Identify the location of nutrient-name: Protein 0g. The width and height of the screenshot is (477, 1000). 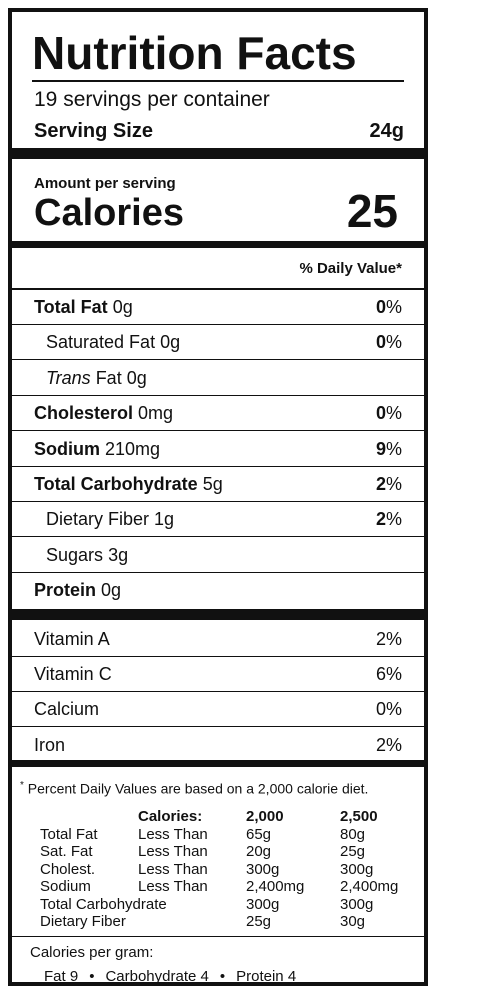
(77, 590).